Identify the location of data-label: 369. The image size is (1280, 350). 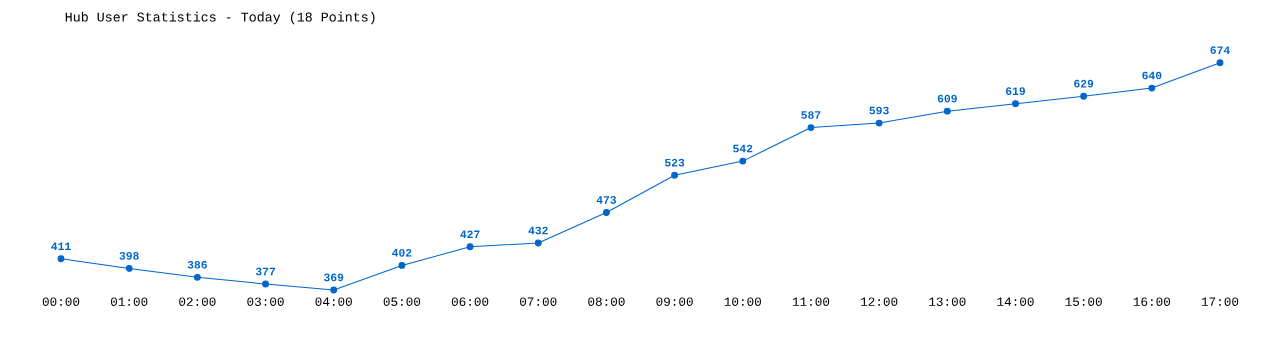
(334, 277).